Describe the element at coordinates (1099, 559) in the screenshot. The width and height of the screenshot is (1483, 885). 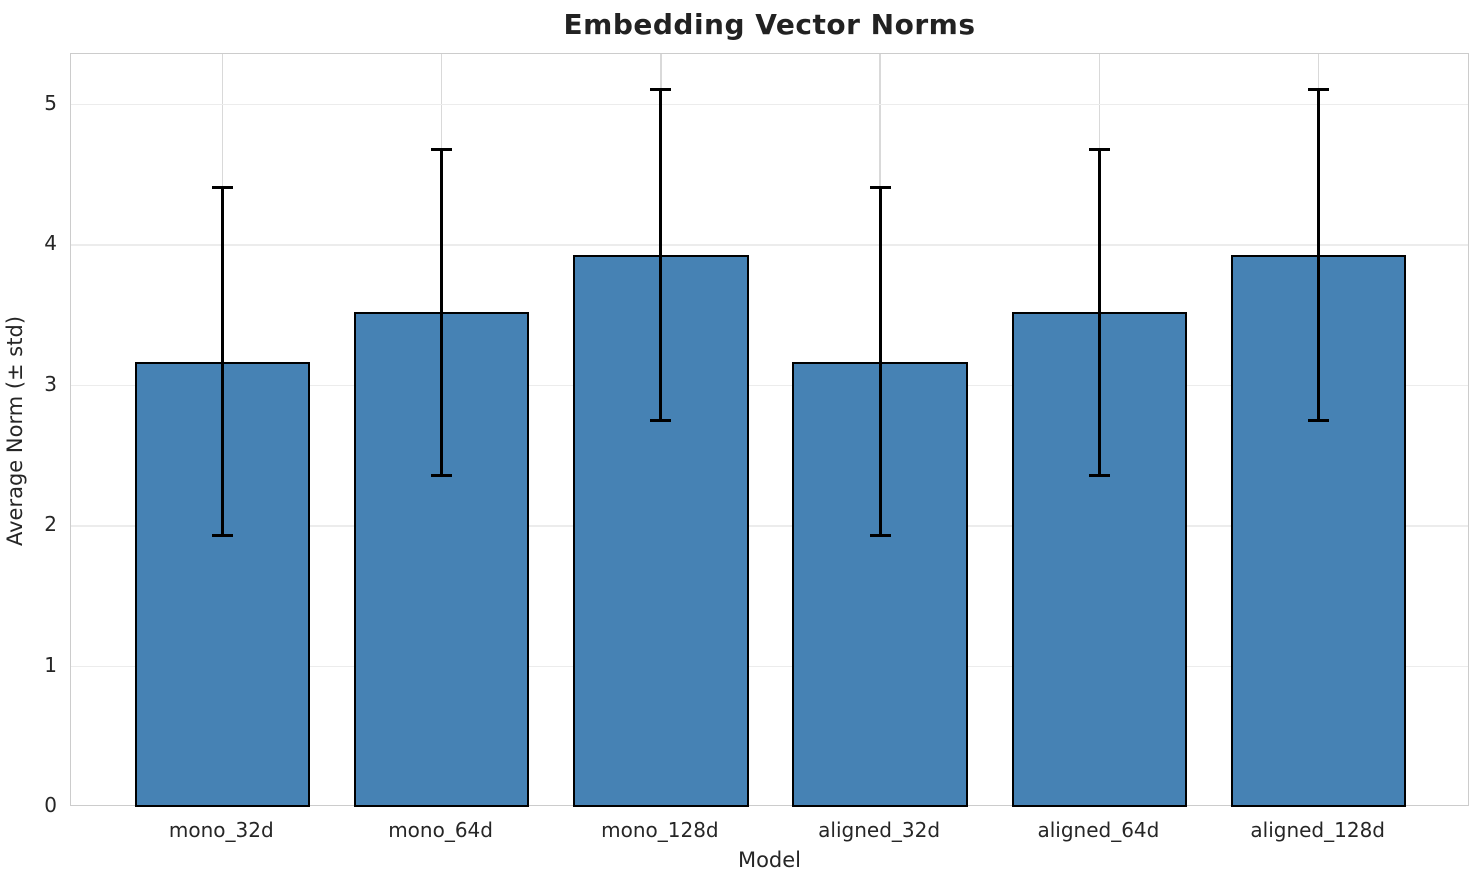
I see `bar` at that location.